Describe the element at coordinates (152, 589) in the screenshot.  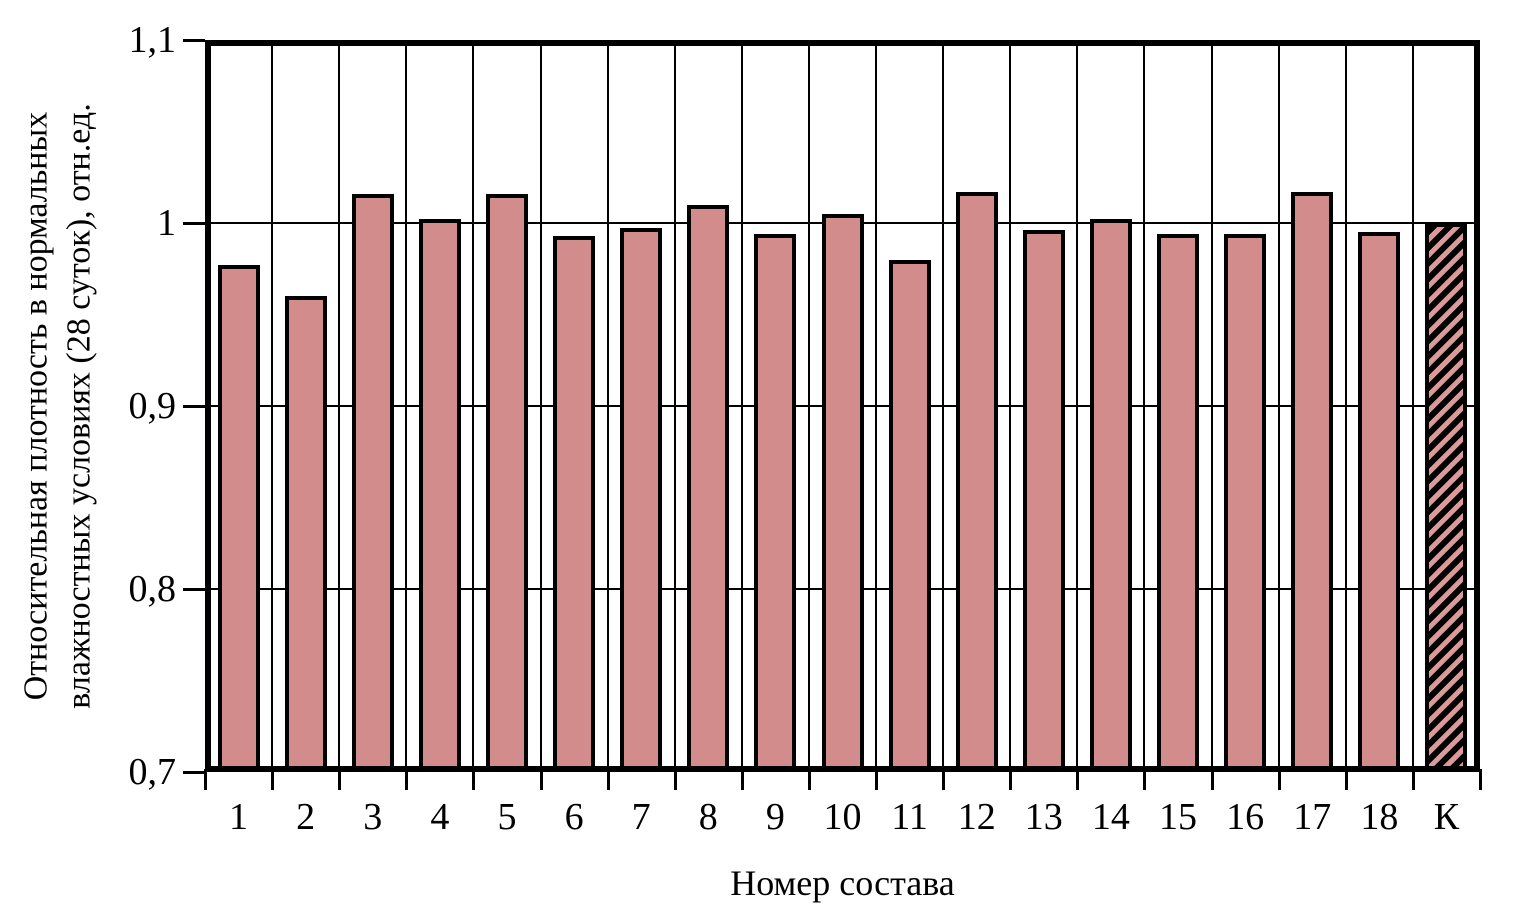
I see `y-tick-label: 0,8` at that location.